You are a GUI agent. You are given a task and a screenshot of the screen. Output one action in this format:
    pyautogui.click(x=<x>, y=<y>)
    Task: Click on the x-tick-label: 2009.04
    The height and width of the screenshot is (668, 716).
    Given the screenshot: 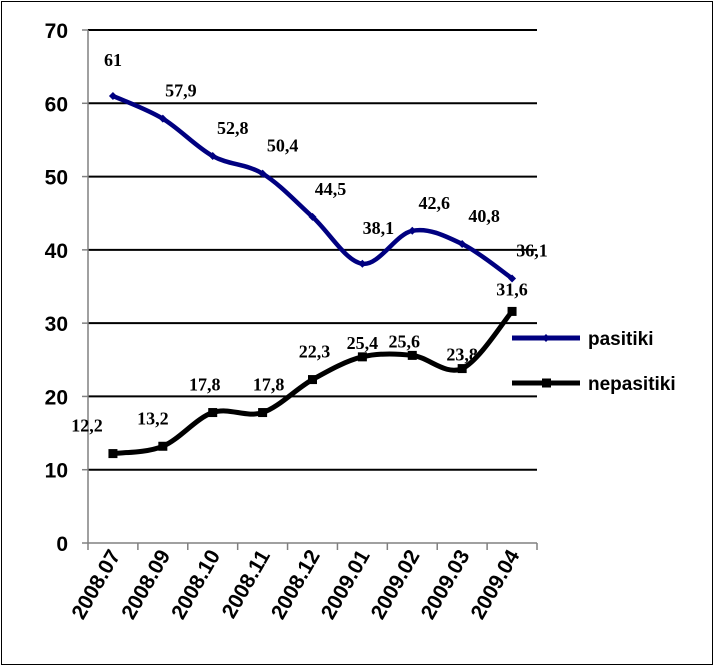 What is the action you would take?
    pyautogui.click(x=496, y=585)
    